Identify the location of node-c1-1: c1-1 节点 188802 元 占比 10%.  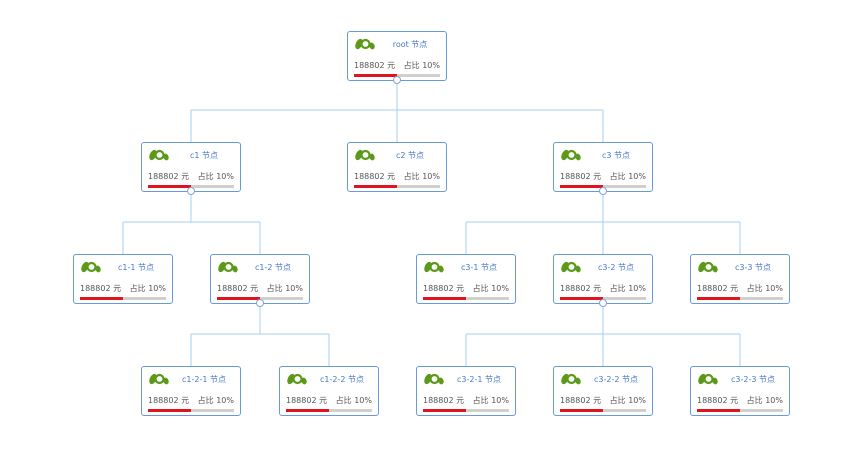
(123, 279).